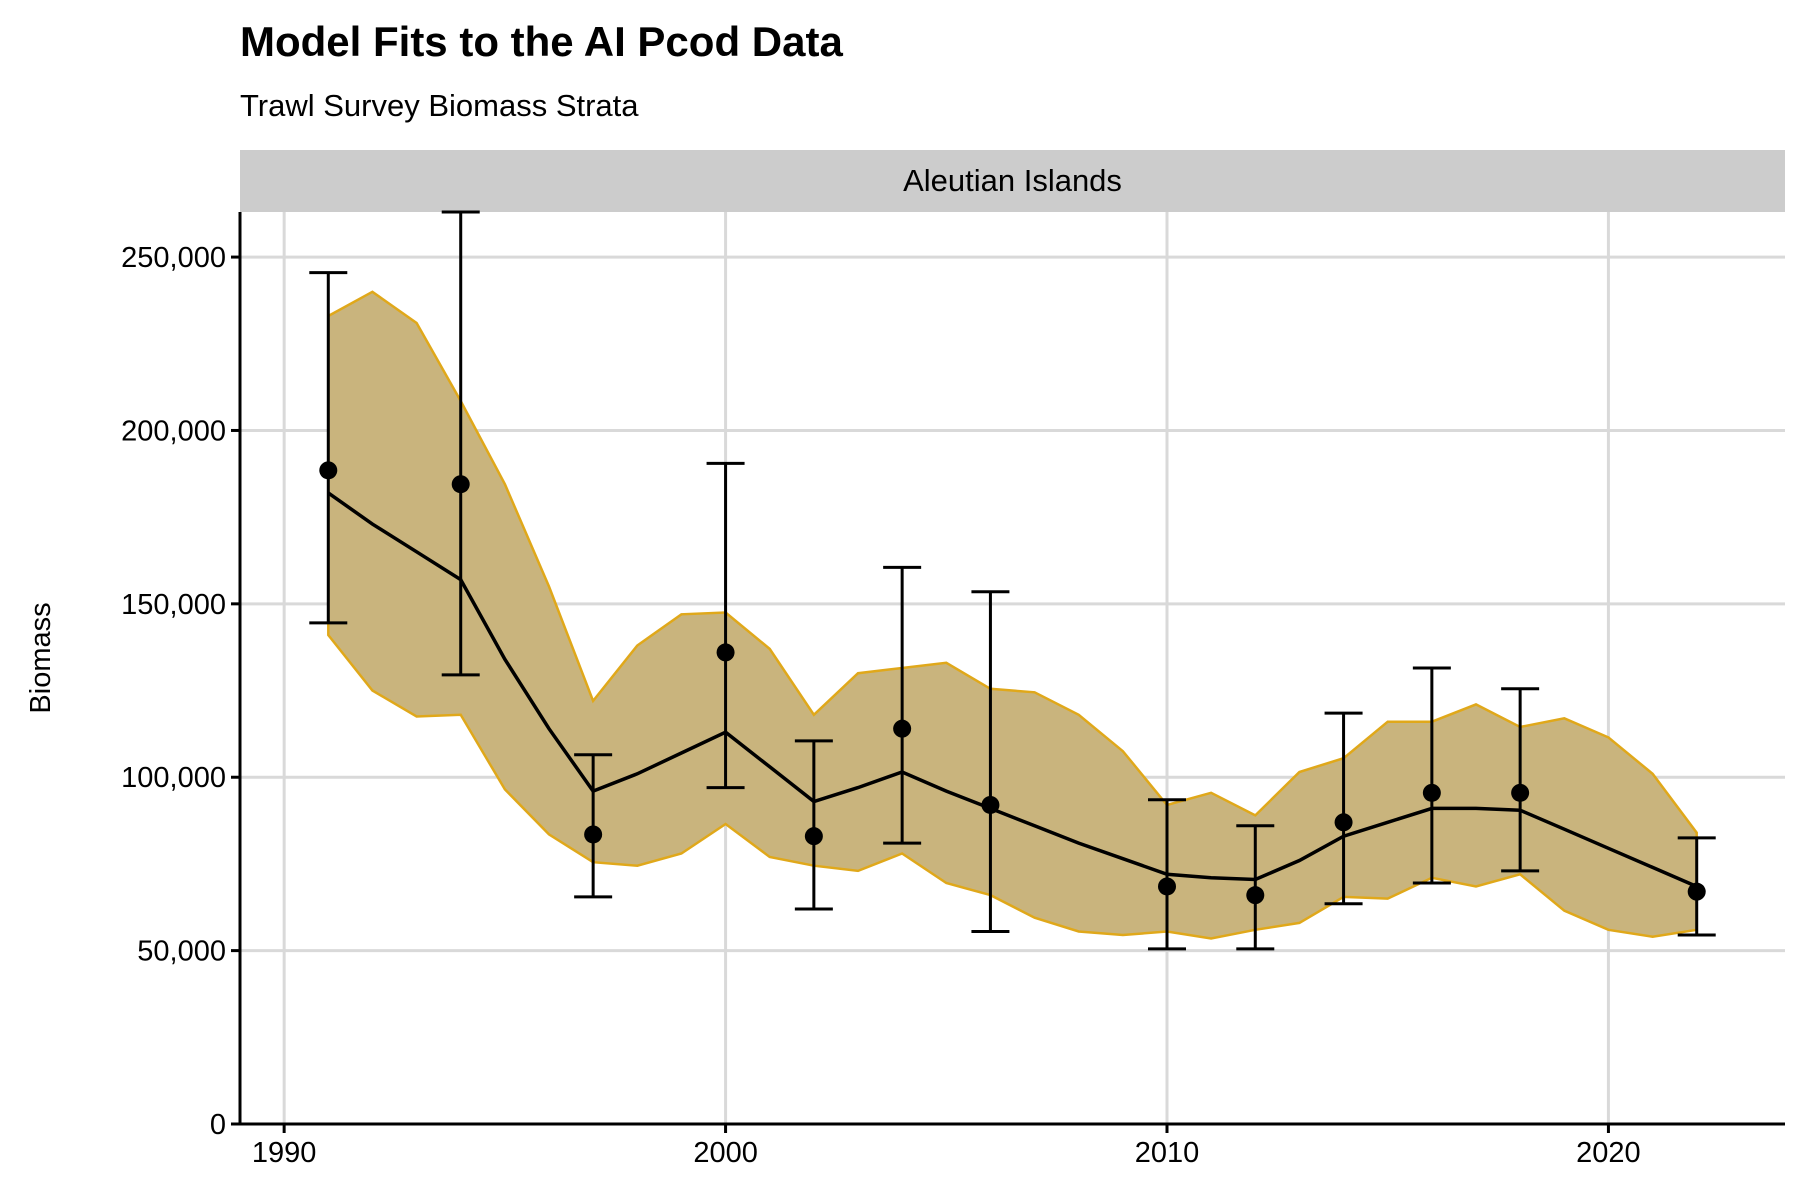 The width and height of the screenshot is (1800, 1200). What do you see at coordinates (1343, 808) in the screenshot?
I see `errorbar-2014` at bounding box center [1343, 808].